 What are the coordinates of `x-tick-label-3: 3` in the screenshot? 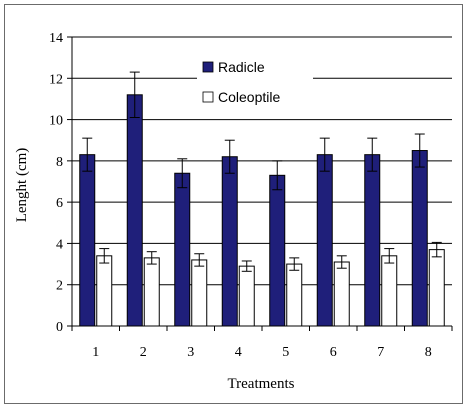 It's located at (190, 352).